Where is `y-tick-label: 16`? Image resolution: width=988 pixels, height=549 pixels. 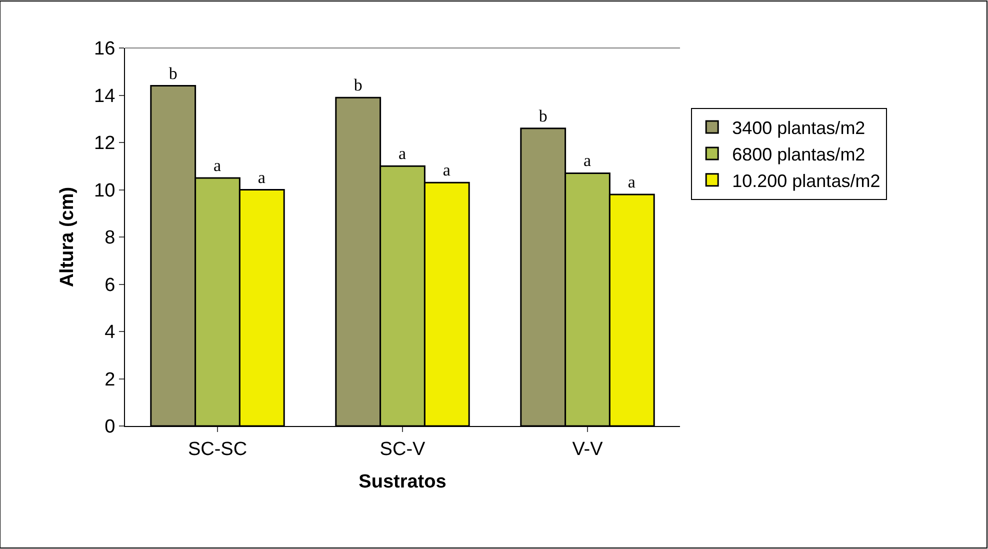 y-tick-label: 16 is located at coordinates (105, 49).